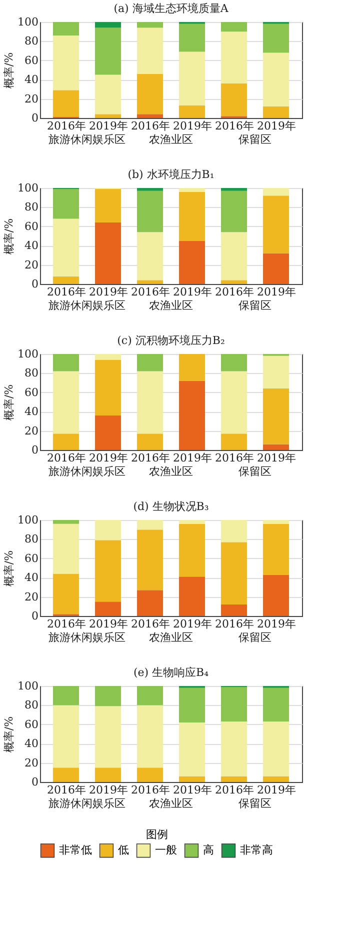 The image size is (342, 945). Describe the element at coordinates (255, 305) in the screenshot. I see `text: 保留区` at that location.